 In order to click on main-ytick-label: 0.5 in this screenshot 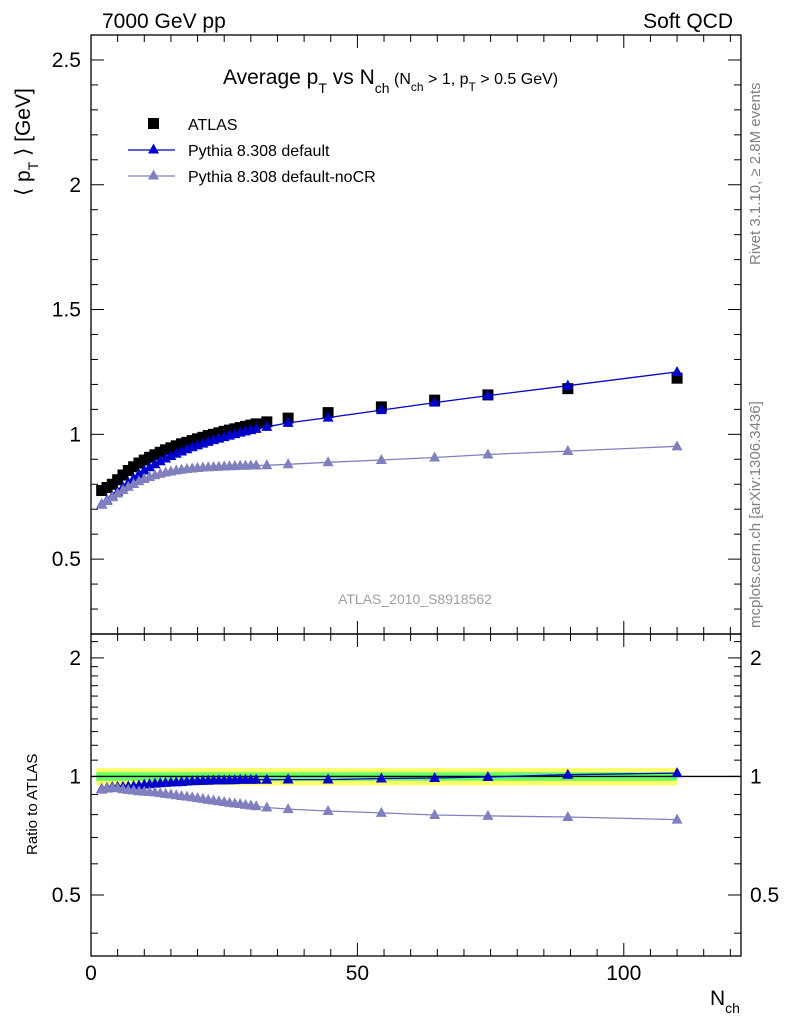, I will do `click(66, 559)`.